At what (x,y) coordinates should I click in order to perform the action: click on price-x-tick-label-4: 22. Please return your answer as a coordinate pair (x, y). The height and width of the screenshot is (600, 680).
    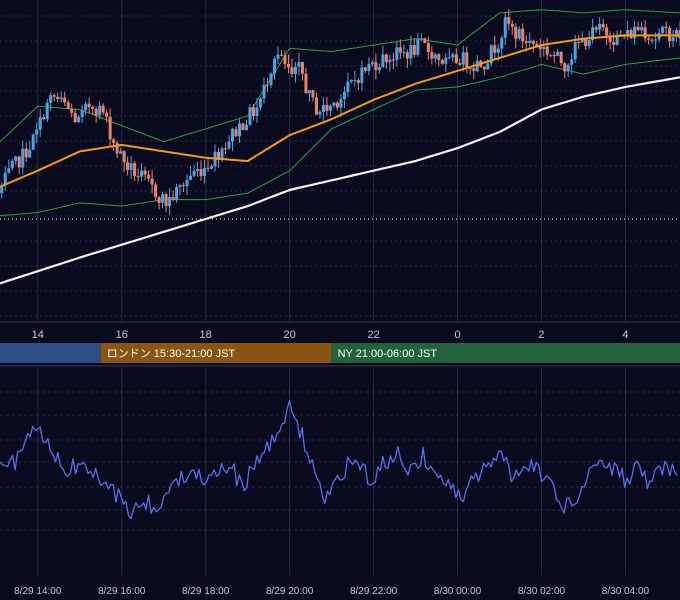
    Looking at the image, I should click on (373, 335).